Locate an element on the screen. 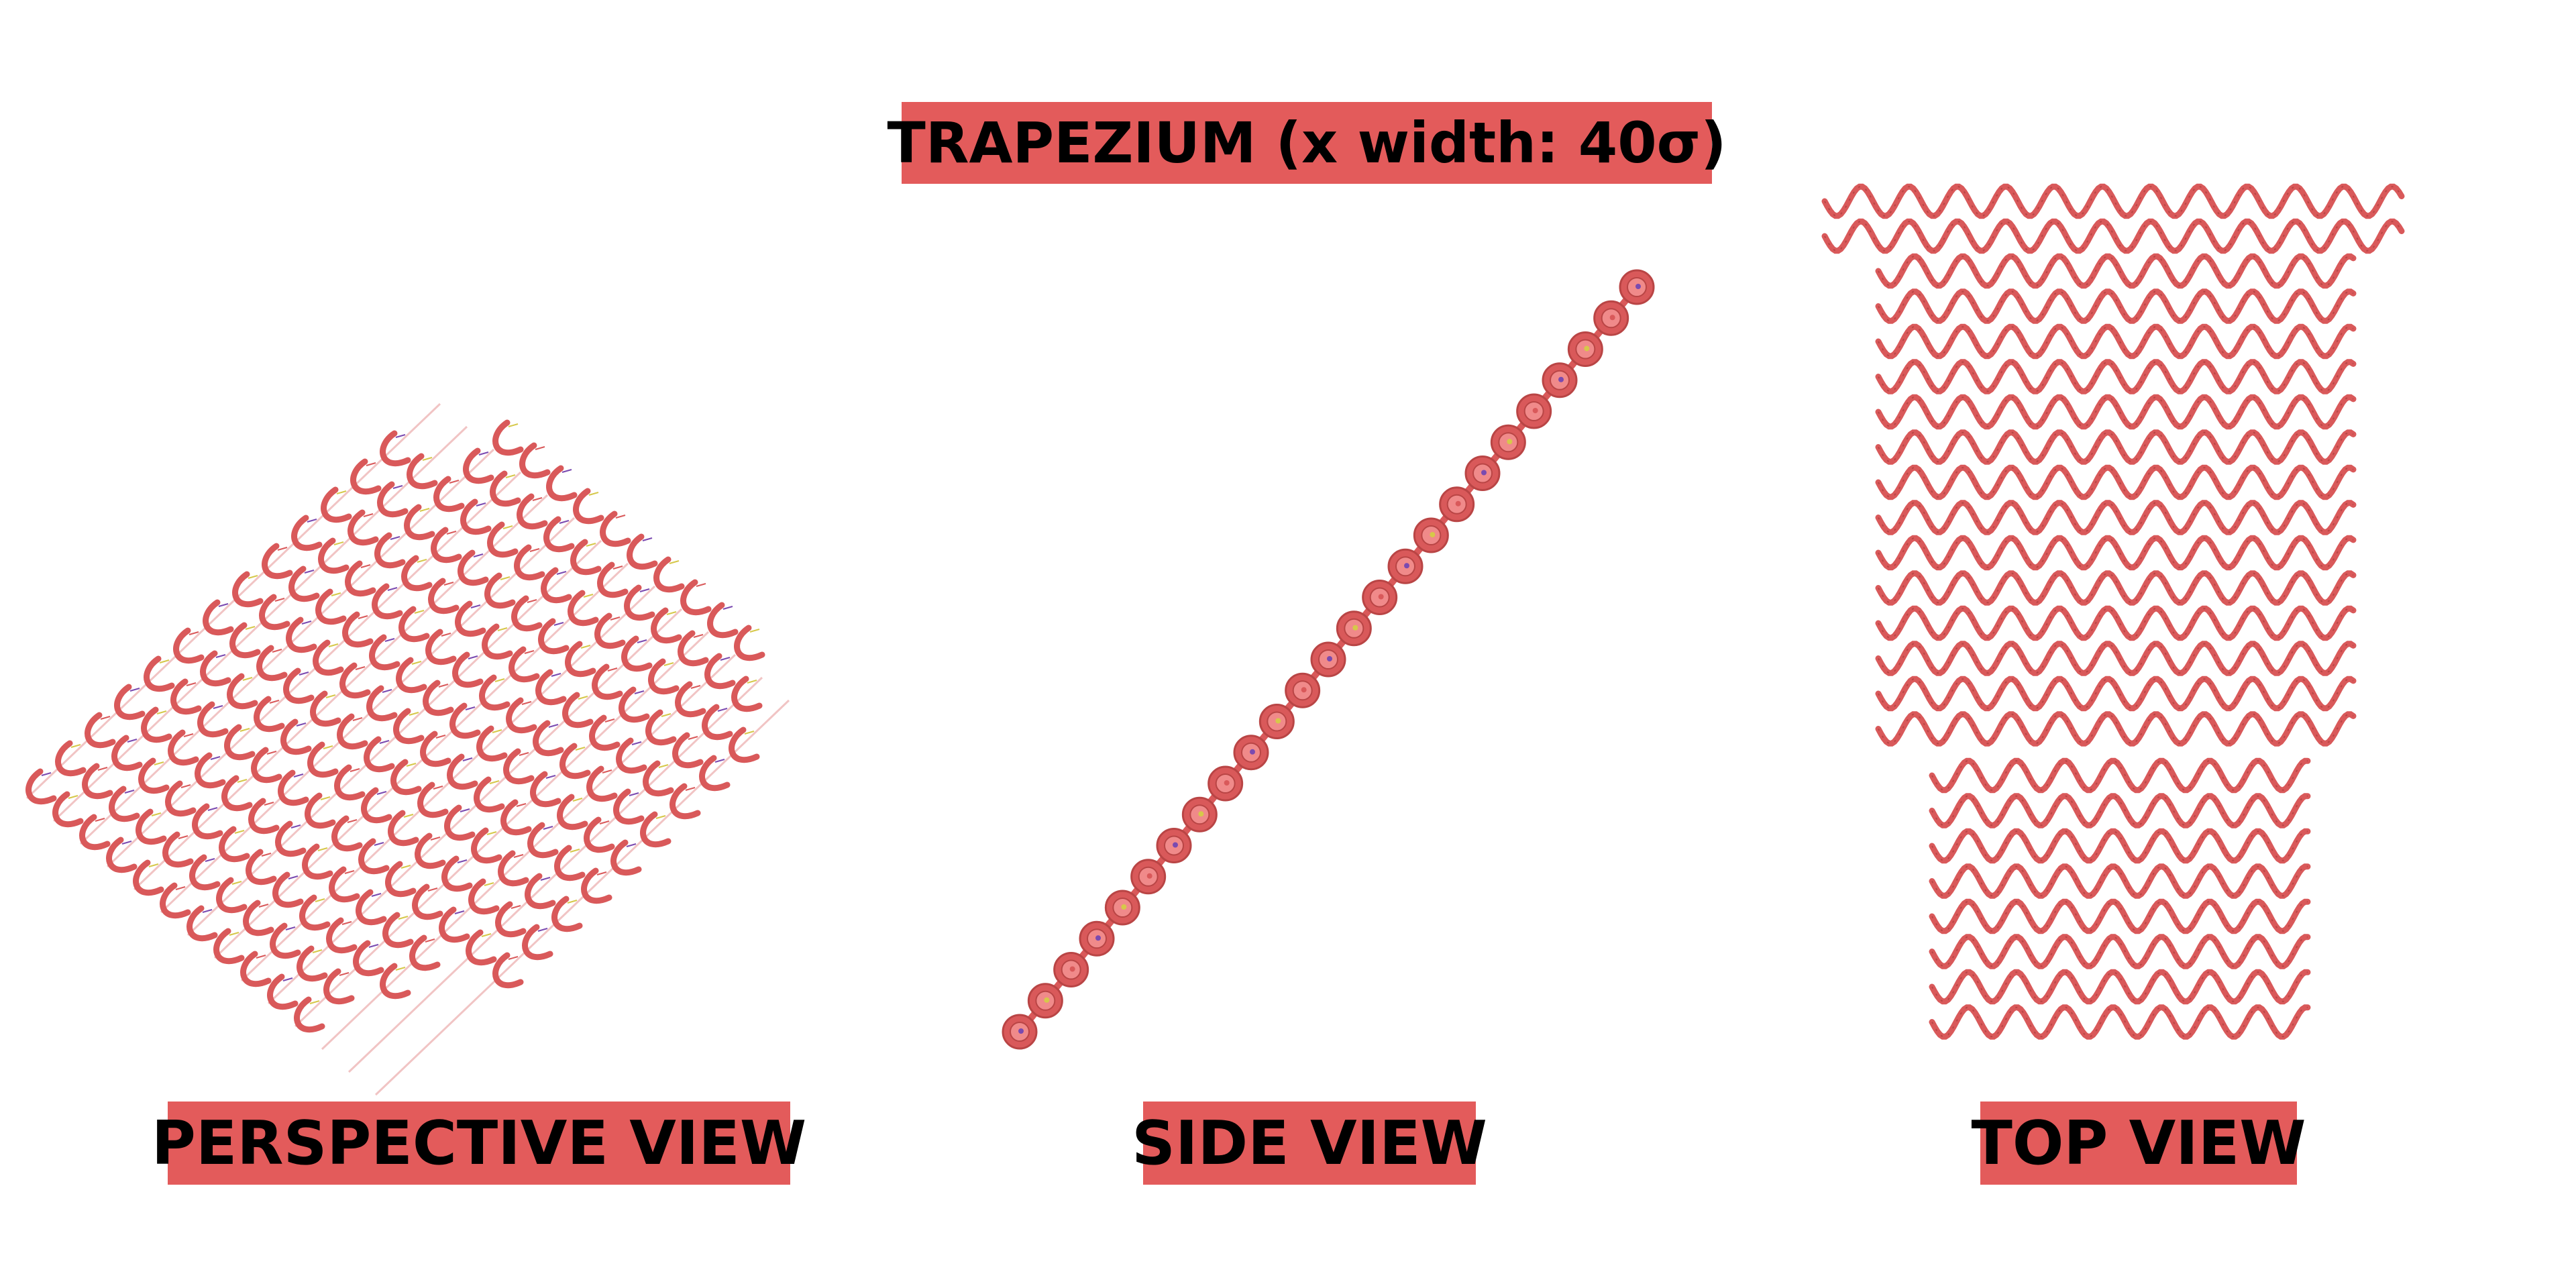 The height and width of the screenshot is (1288, 2576). diagram-title: TRAPEZIUM (x width: 40σ) is located at coordinates (1307, 143).